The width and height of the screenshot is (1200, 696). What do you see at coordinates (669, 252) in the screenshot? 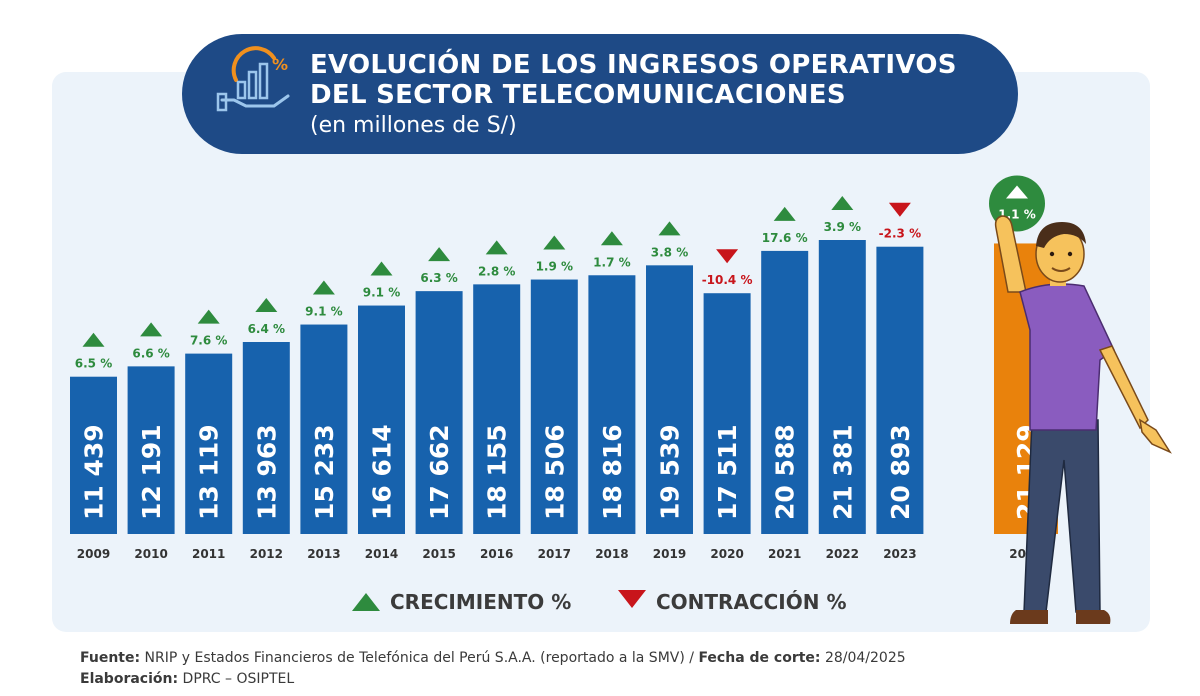
I see `growth-label: 3.8 %` at bounding box center [669, 252].